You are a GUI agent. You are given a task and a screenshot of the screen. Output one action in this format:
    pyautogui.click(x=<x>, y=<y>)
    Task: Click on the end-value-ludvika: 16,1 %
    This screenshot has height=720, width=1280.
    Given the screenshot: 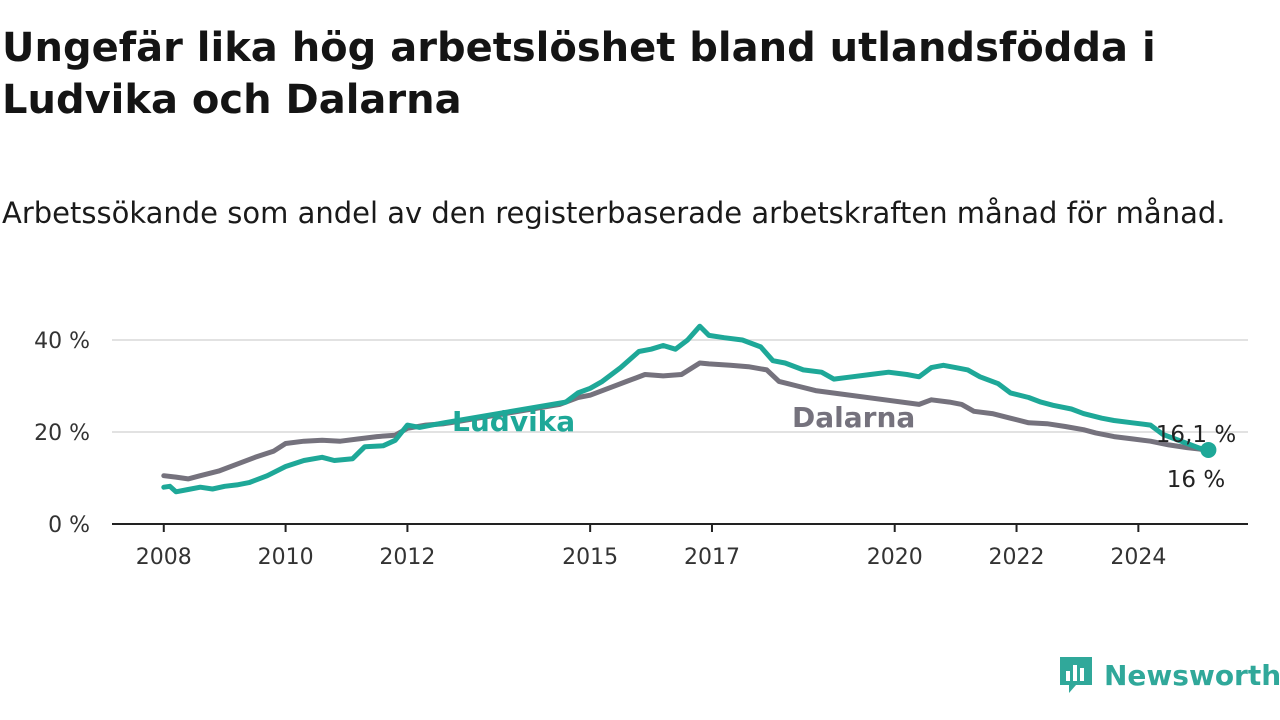 What is the action you would take?
    pyautogui.click(x=1196, y=435)
    